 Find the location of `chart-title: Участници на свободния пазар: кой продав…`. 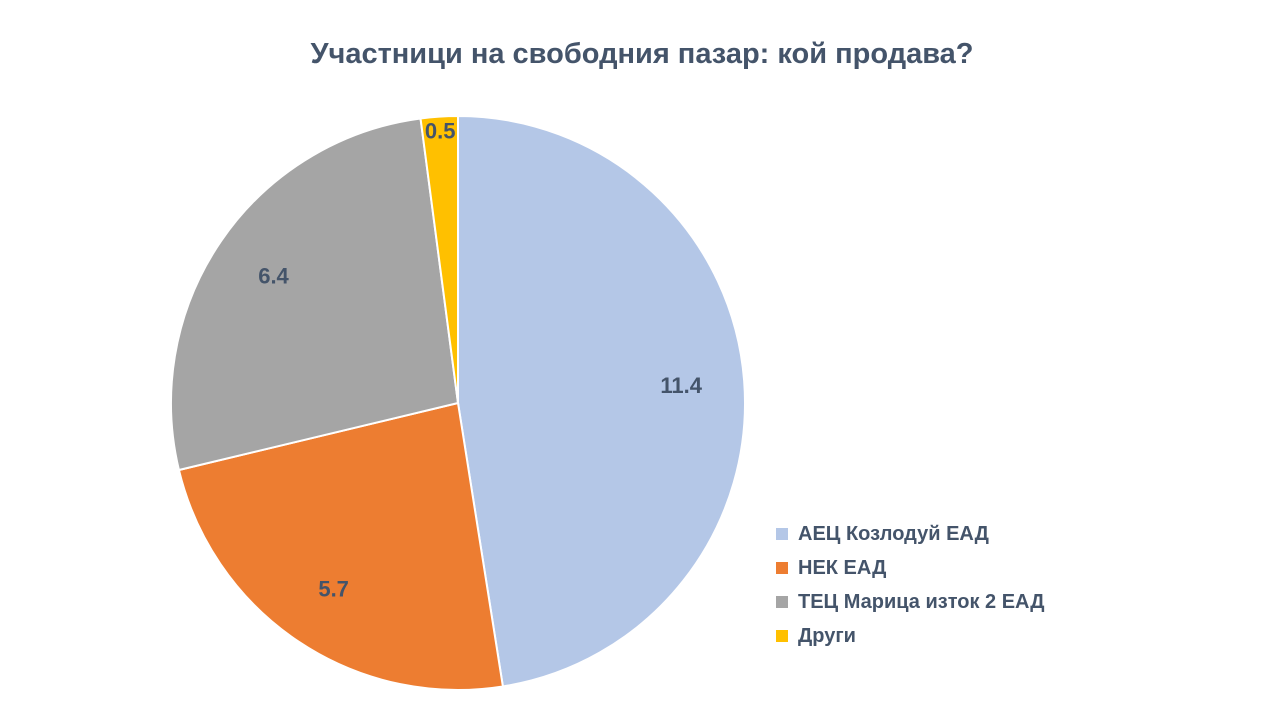

chart-title: Участници на свободния пазар: кой продав… is located at coordinates (642, 54).